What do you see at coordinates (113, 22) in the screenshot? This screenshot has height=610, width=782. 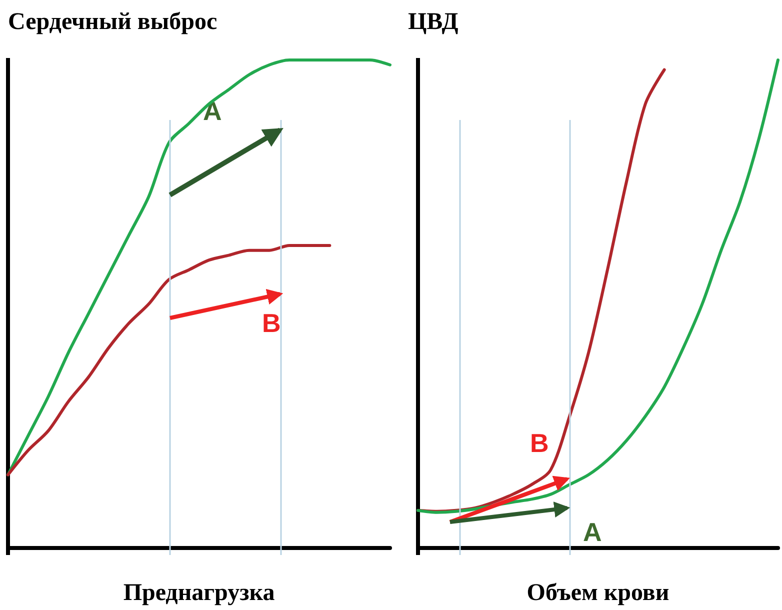 I see `y-axis-title: Сердечный выброс` at bounding box center [113, 22].